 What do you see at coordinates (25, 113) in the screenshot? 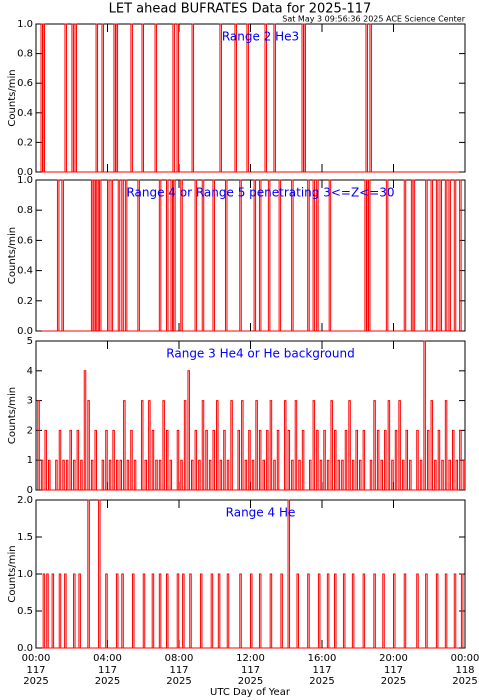
I see `y-tick-label: 0.4` at bounding box center [25, 113].